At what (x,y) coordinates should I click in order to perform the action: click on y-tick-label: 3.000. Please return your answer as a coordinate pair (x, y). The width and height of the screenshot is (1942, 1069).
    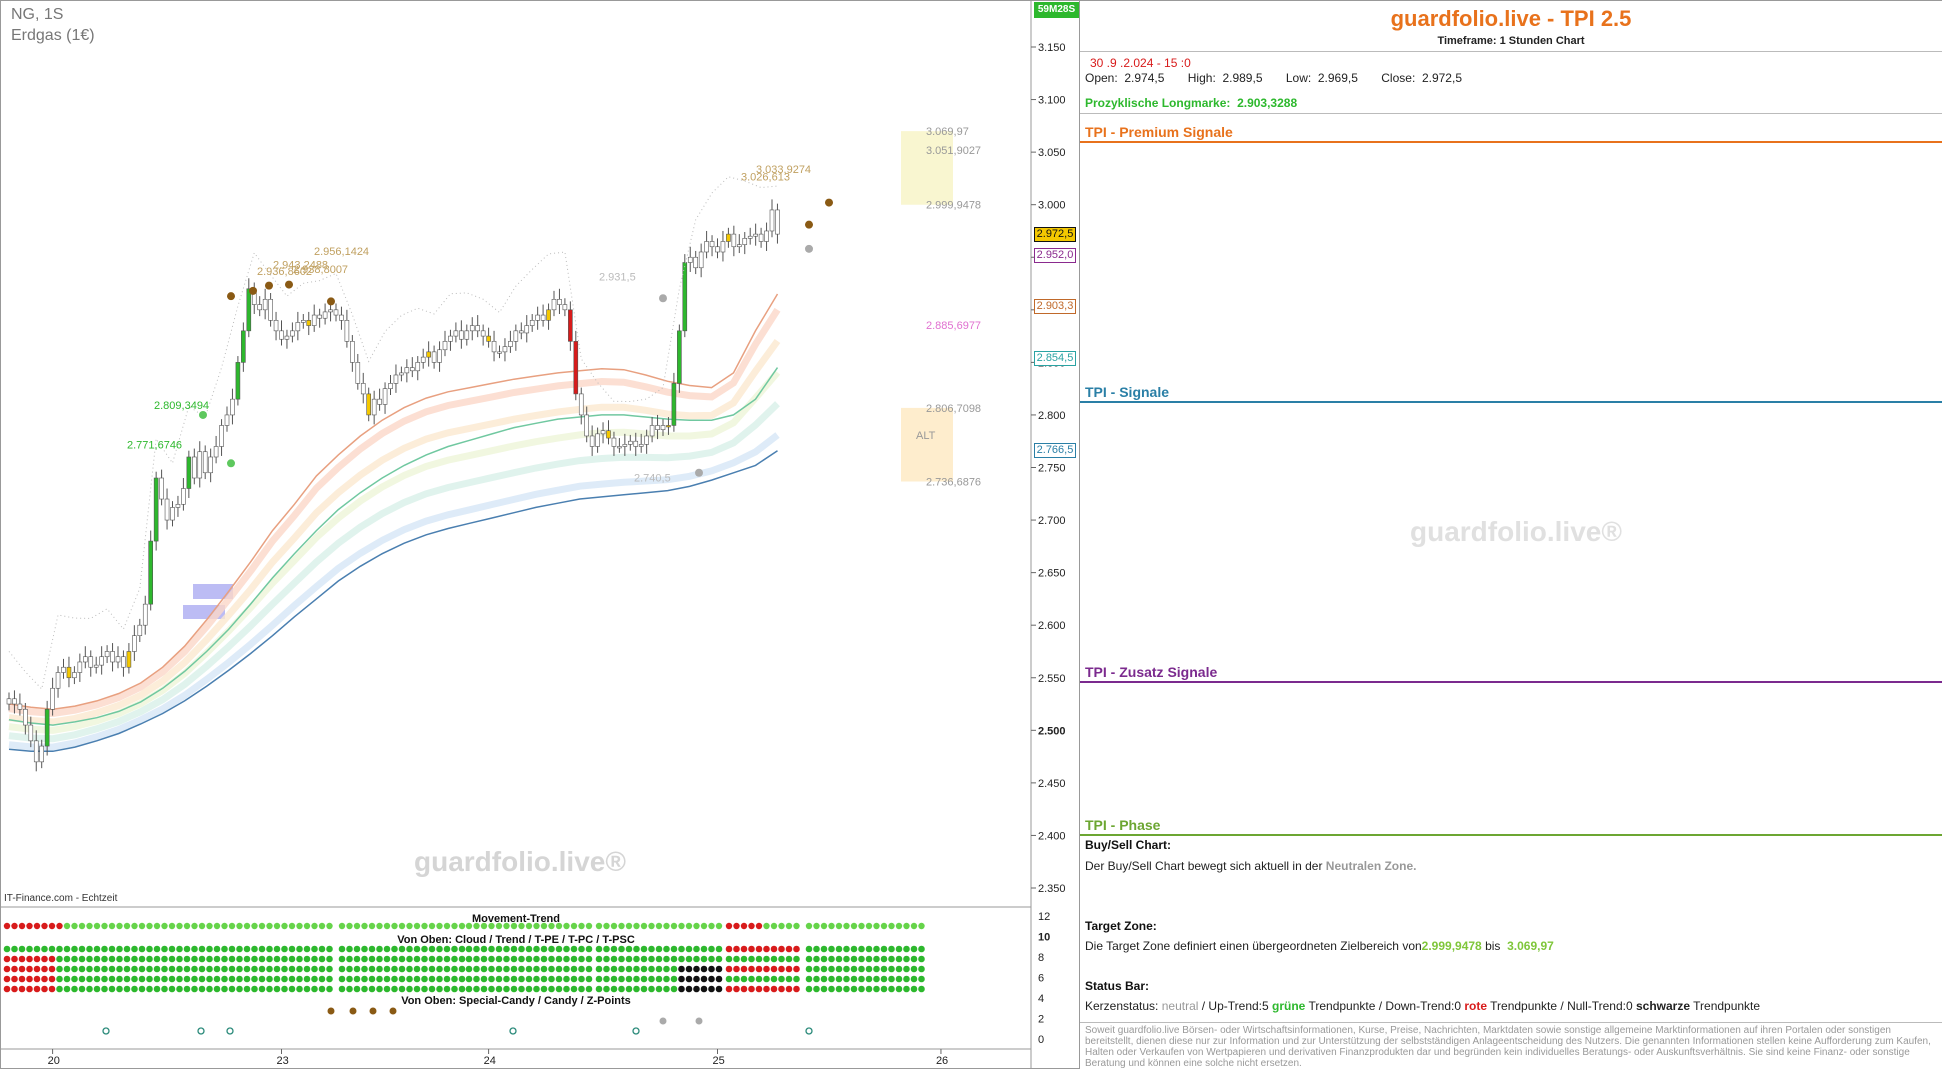
    Looking at the image, I should click on (1052, 206).